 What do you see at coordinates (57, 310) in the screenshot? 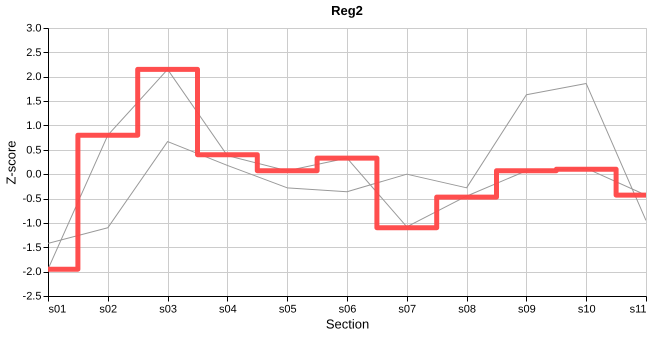
I see `x-tick-label: s01` at bounding box center [57, 310].